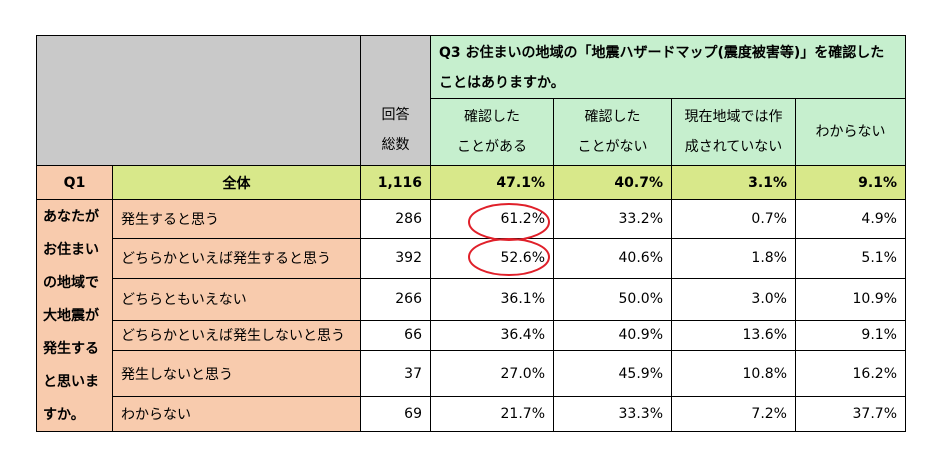  I want to click on question-header-line2: ことはありますか。, so click(502, 83).